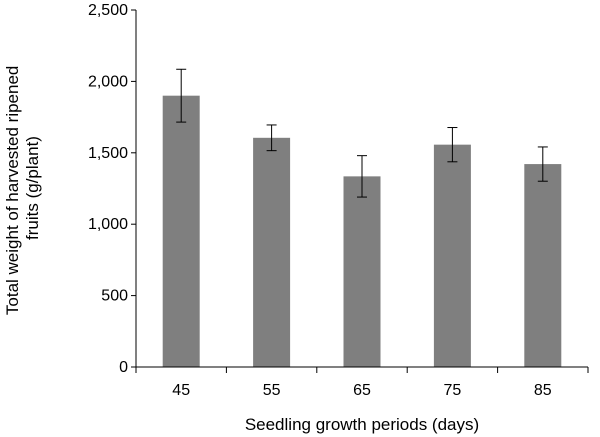 The height and width of the screenshot is (437, 600). I want to click on y-tick-label: 2,000, so click(108, 81).